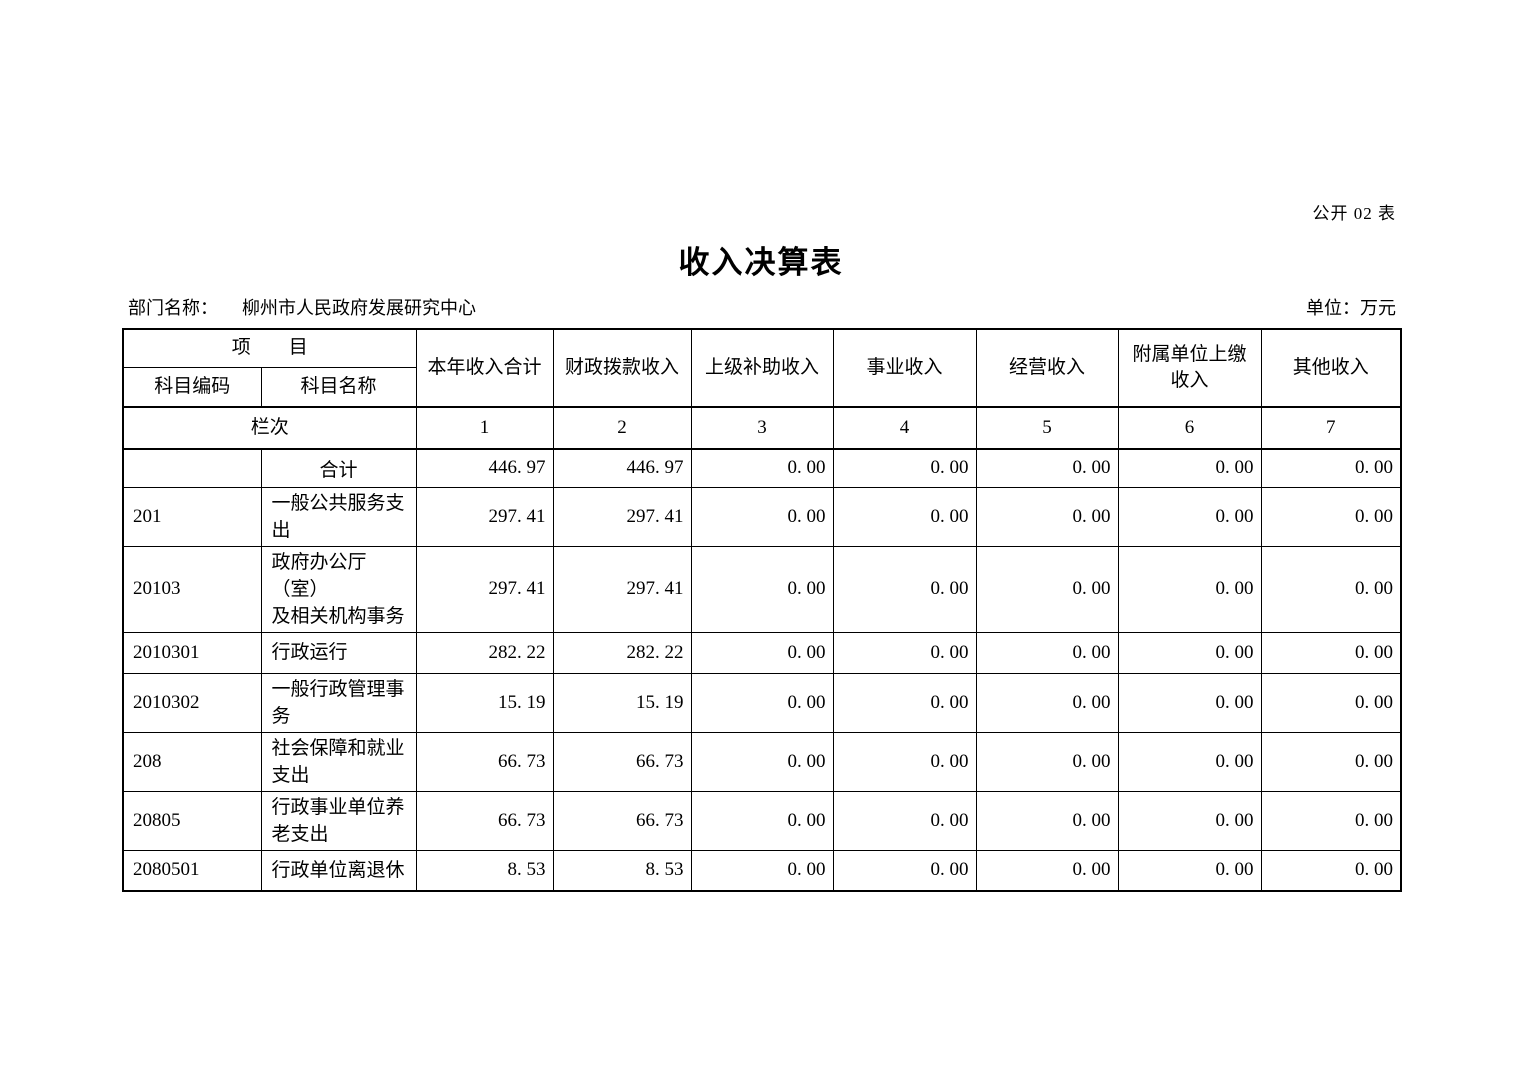 This screenshot has height=1075, width=1520. Describe the element at coordinates (338, 820) in the screenshot. I see `cell-subject-name: 行政事业单位养 老支出` at that location.